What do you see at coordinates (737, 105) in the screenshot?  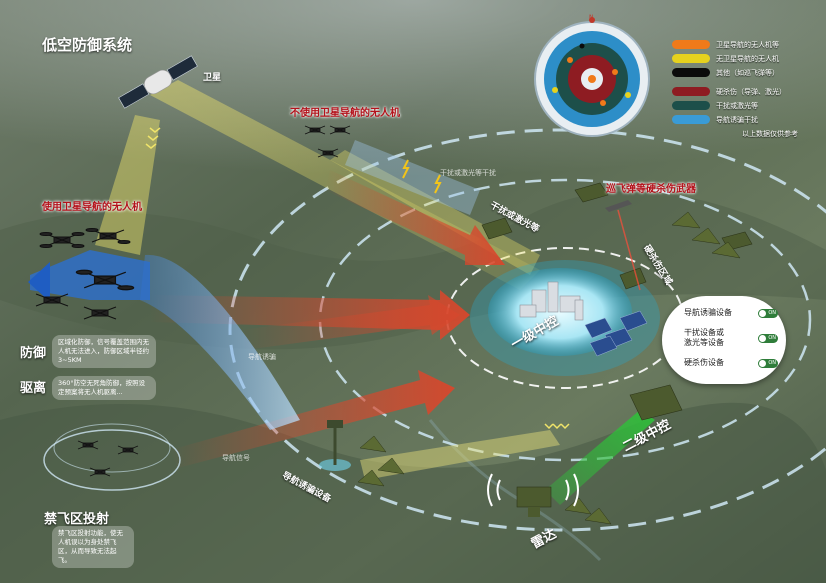 I see `legend-label: 干扰或激光等` at bounding box center [737, 105].